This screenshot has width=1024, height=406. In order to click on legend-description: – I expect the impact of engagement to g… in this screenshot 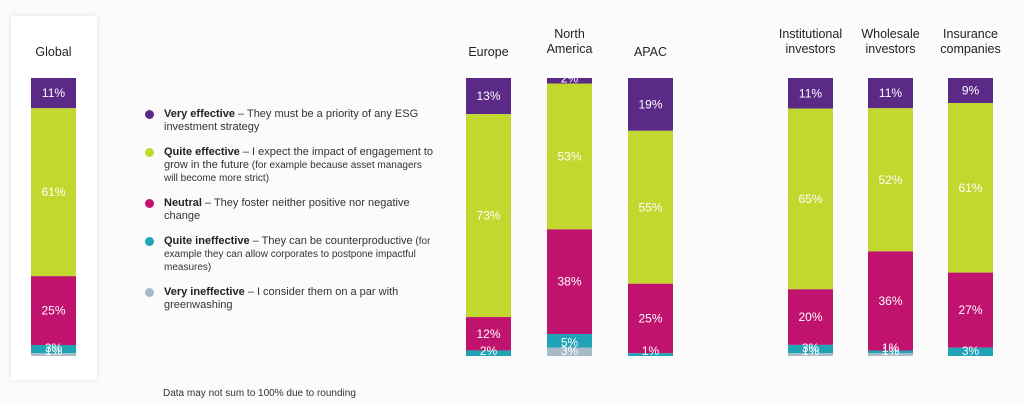, I will do `click(299, 158)`.